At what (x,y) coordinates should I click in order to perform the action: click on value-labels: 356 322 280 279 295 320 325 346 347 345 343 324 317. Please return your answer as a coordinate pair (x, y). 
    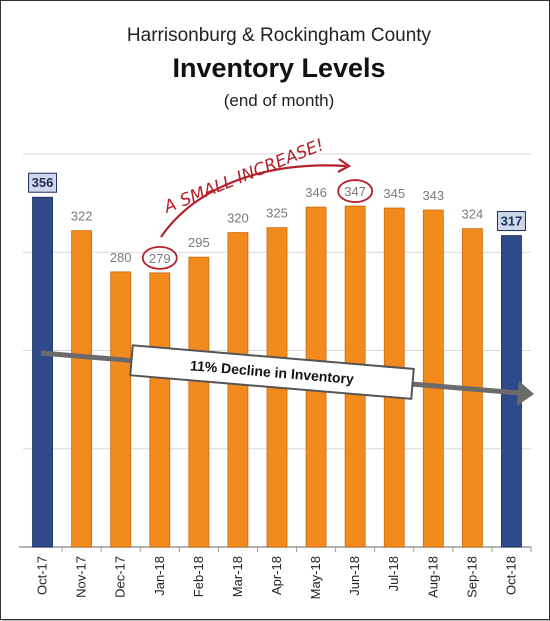
    Looking at the image, I should click on (277, 221).